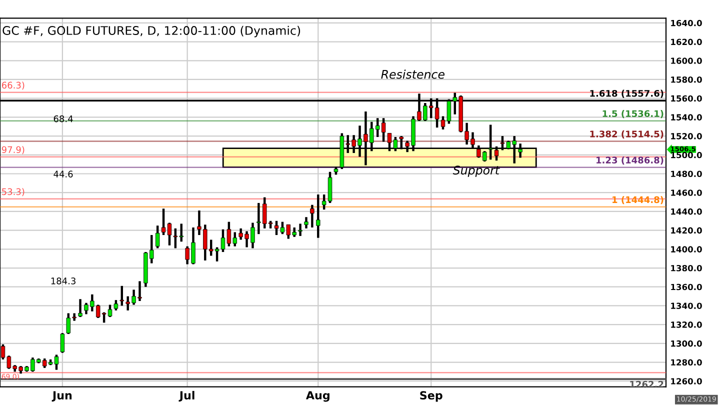 This screenshot has height=405, width=720. I want to click on ref-line-label: 1.23 (1486.8), so click(630, 160).